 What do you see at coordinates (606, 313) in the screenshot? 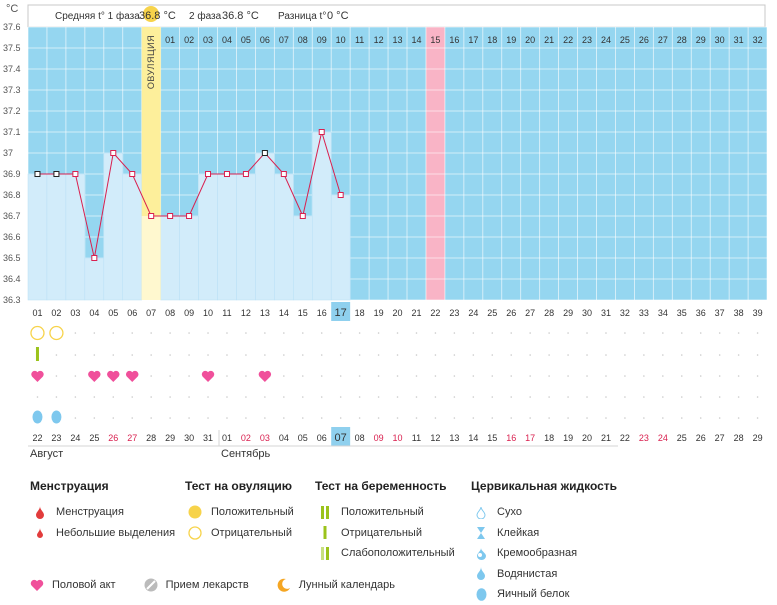
I see `cycle-day-label: 31` at bounding box center [606, 313].